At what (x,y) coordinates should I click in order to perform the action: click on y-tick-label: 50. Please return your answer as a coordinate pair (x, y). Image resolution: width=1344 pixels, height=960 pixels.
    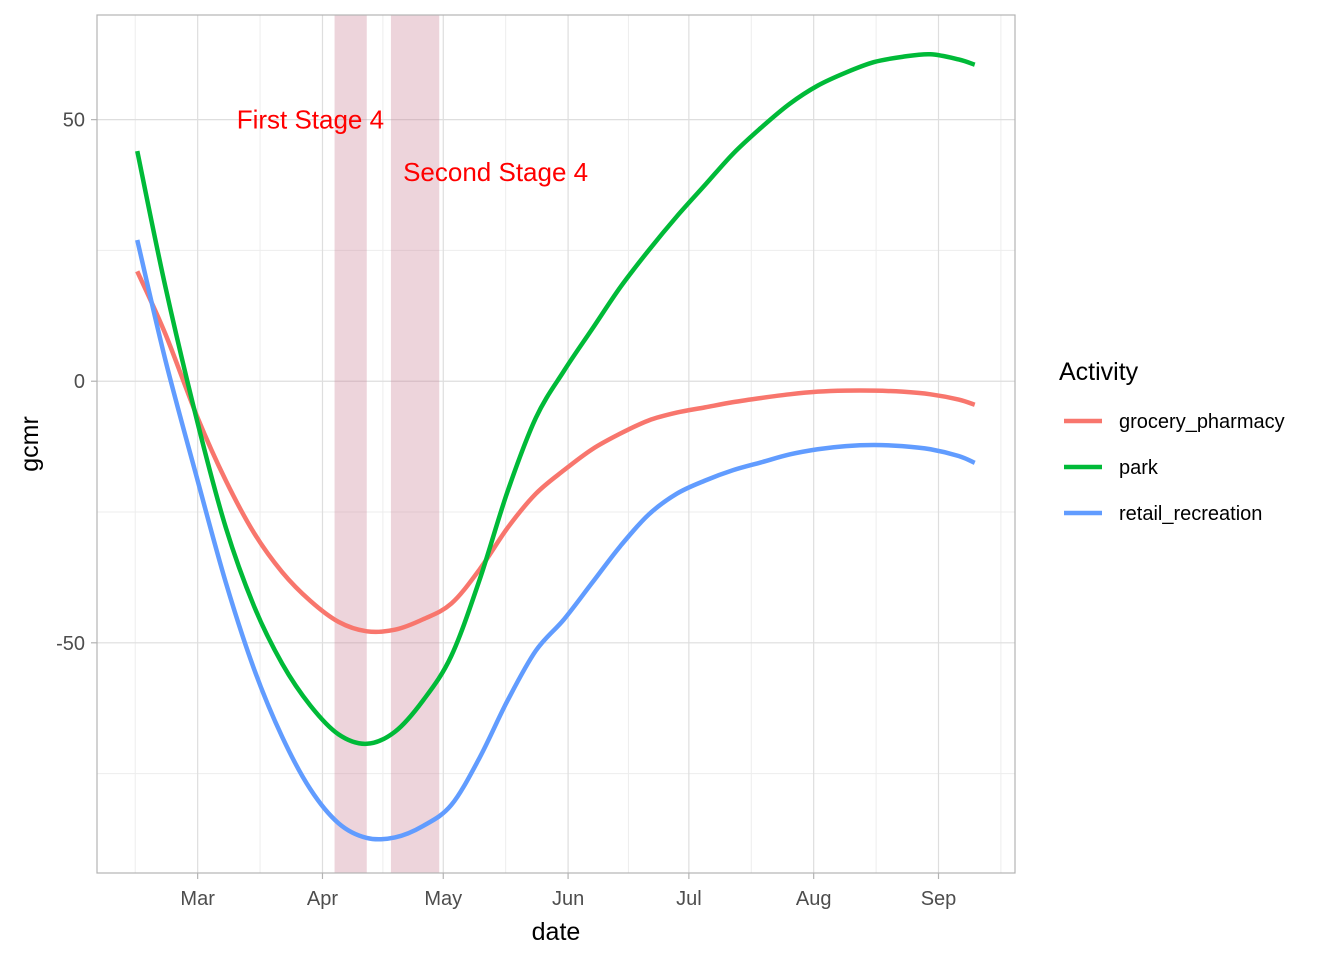
    Looking at the image, I should click on (74, 121).